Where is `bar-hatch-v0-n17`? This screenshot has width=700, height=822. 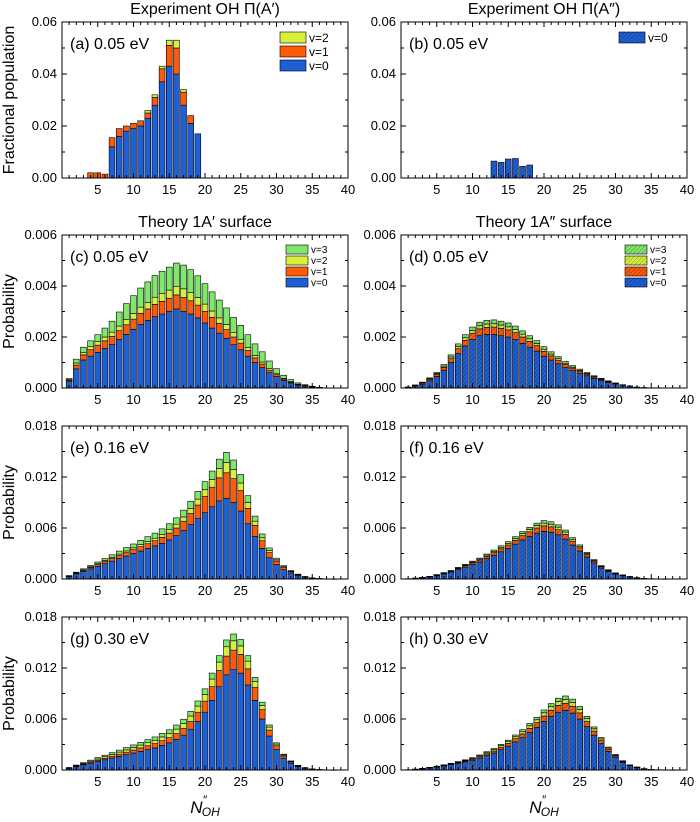 bar-hatch-v0-n17 is located at coordinates (522, 753).